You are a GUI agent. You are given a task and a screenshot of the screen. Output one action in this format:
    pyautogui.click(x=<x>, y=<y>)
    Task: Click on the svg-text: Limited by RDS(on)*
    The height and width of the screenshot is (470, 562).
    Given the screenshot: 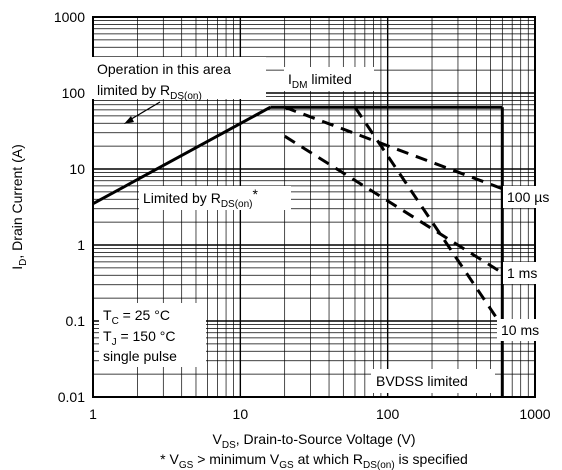 What is the action you would take?
    pyautogui.click(x=201, y=198)
    